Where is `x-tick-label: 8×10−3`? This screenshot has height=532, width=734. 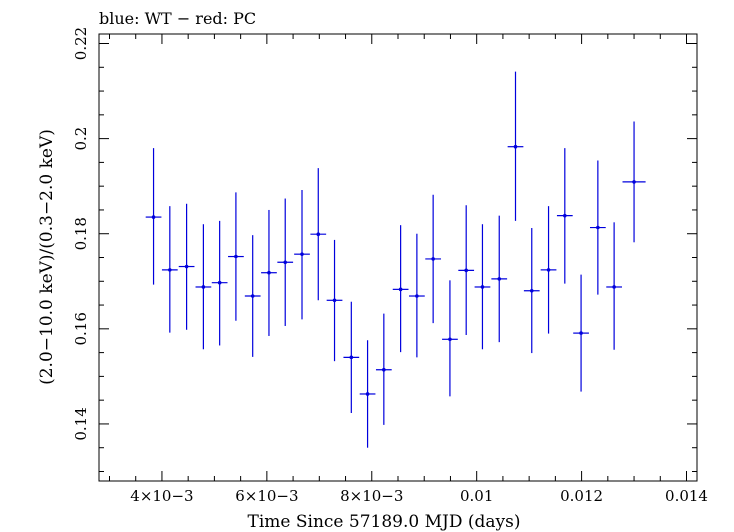
x-tick-label: 8×10−3 is located at coordinates (371, 496).